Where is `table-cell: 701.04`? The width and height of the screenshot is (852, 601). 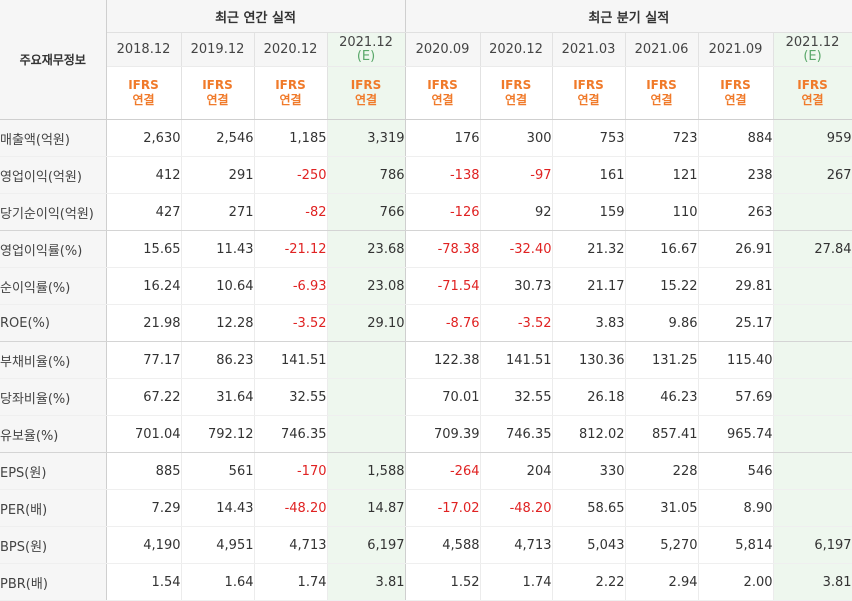 table-cell: 701.04 is located at coordinates (144, 434).